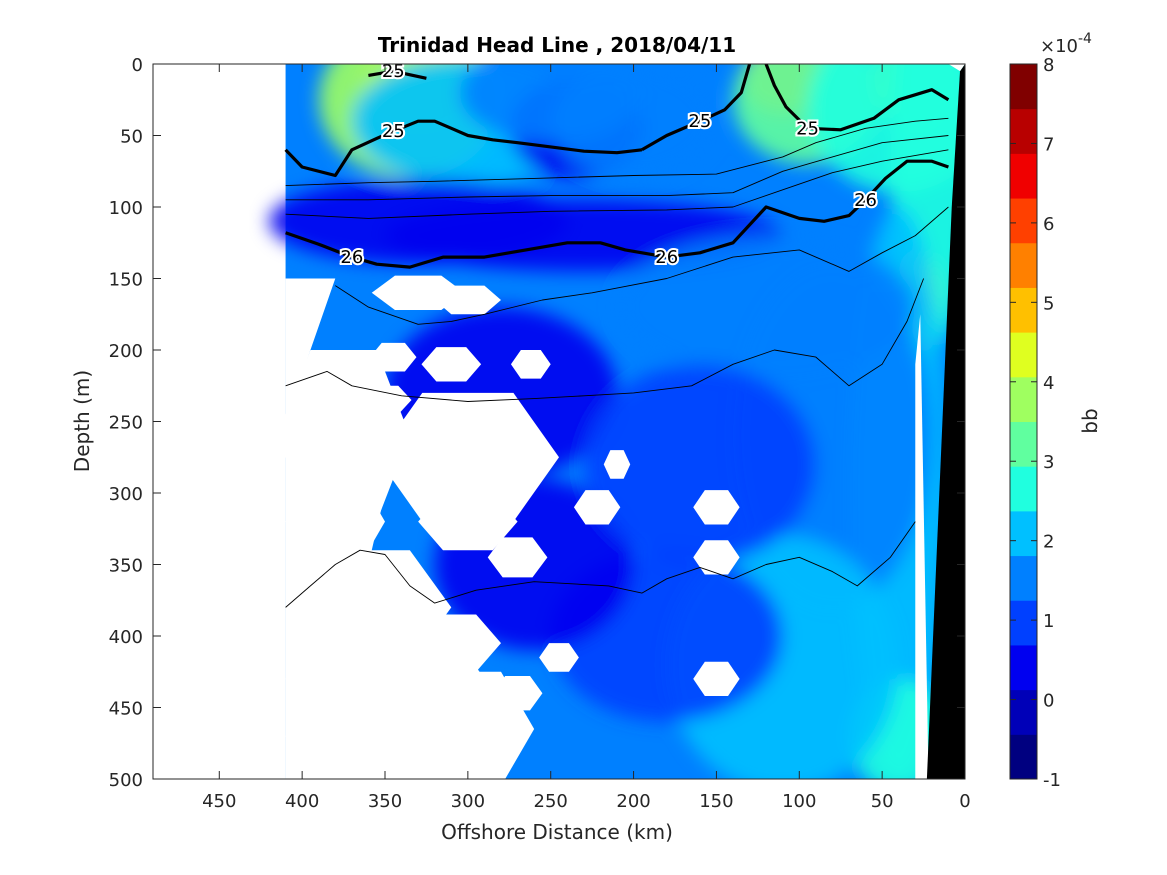 Image resolution: width=1167 pixels, height=875 pixels. What do you see at coordinates (131, 137) in the screenshot?
I see `y-tick-label: 50` at bounding box center [131, 137].